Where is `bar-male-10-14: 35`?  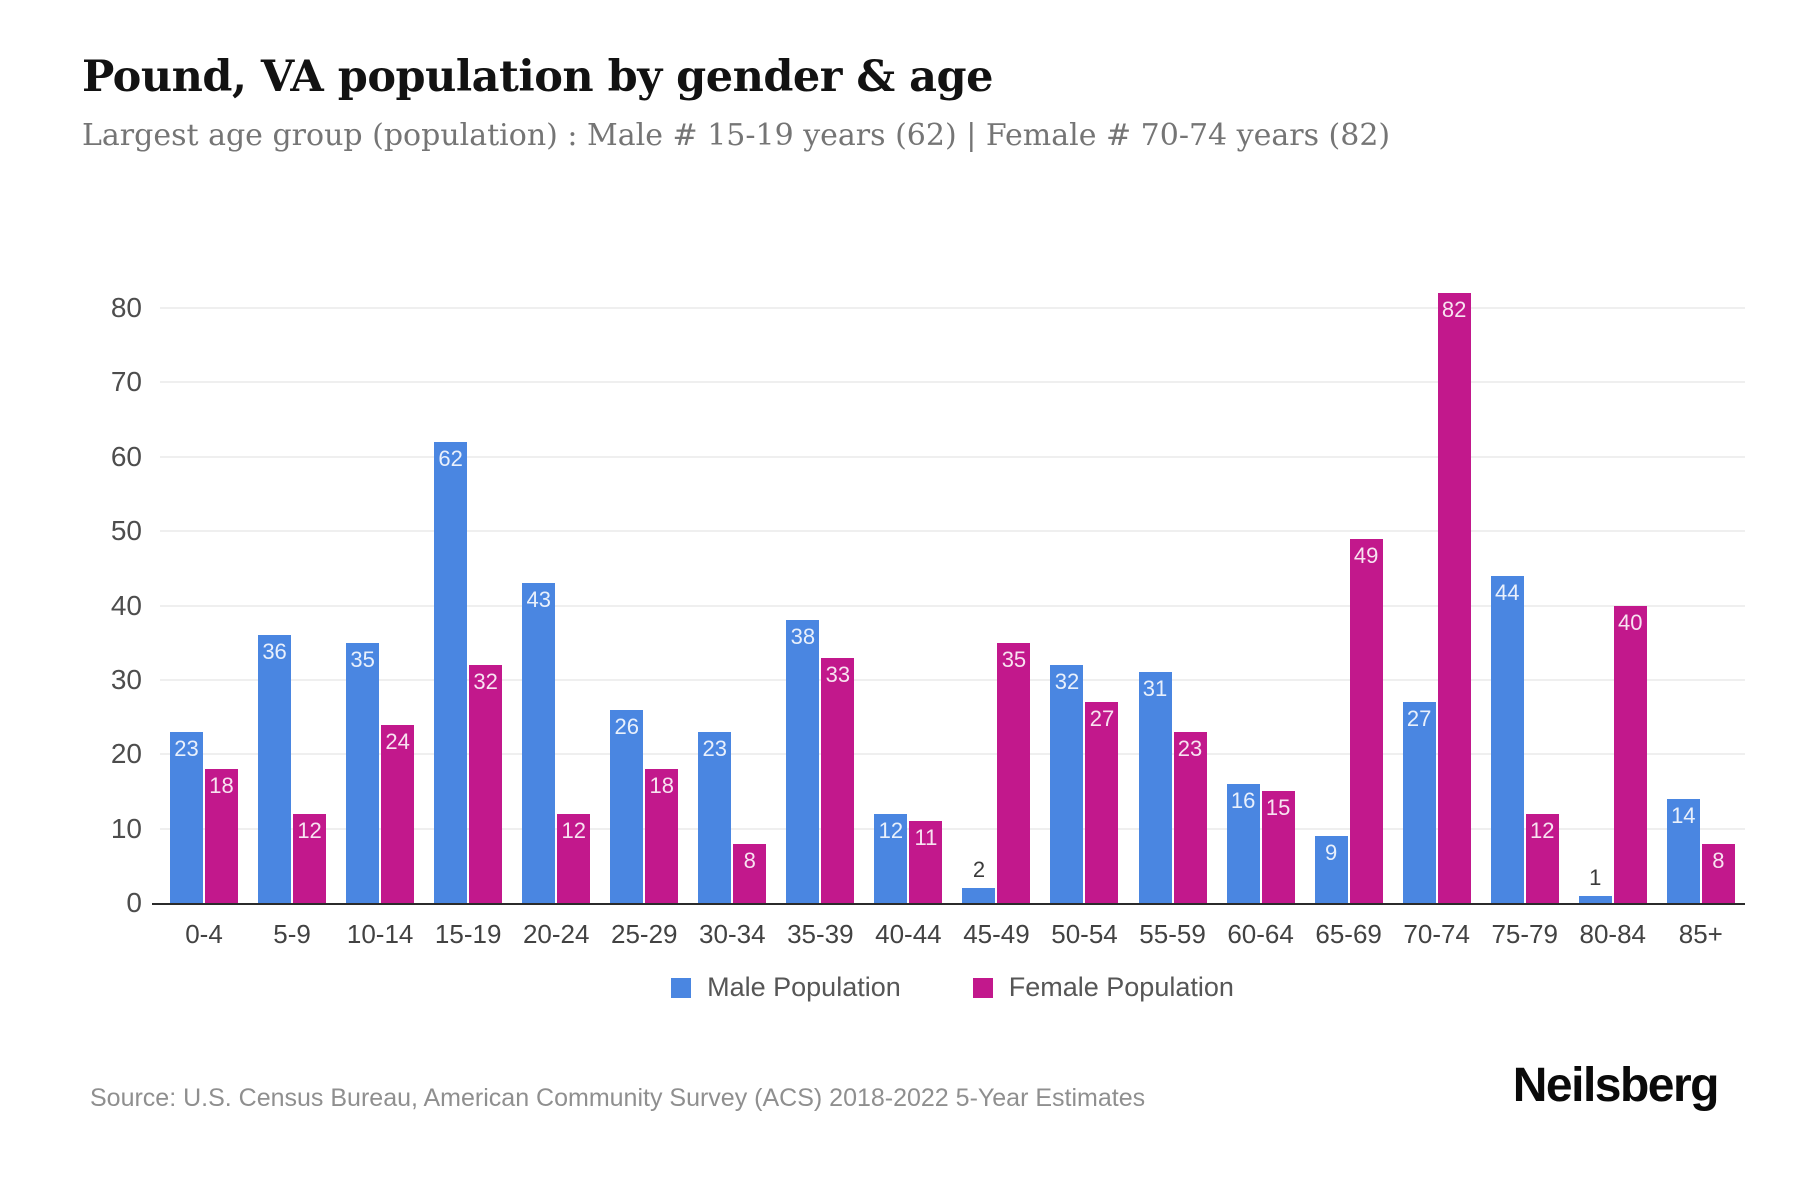
bar-male-10-14: 35 is located at coordinates (363, 772).